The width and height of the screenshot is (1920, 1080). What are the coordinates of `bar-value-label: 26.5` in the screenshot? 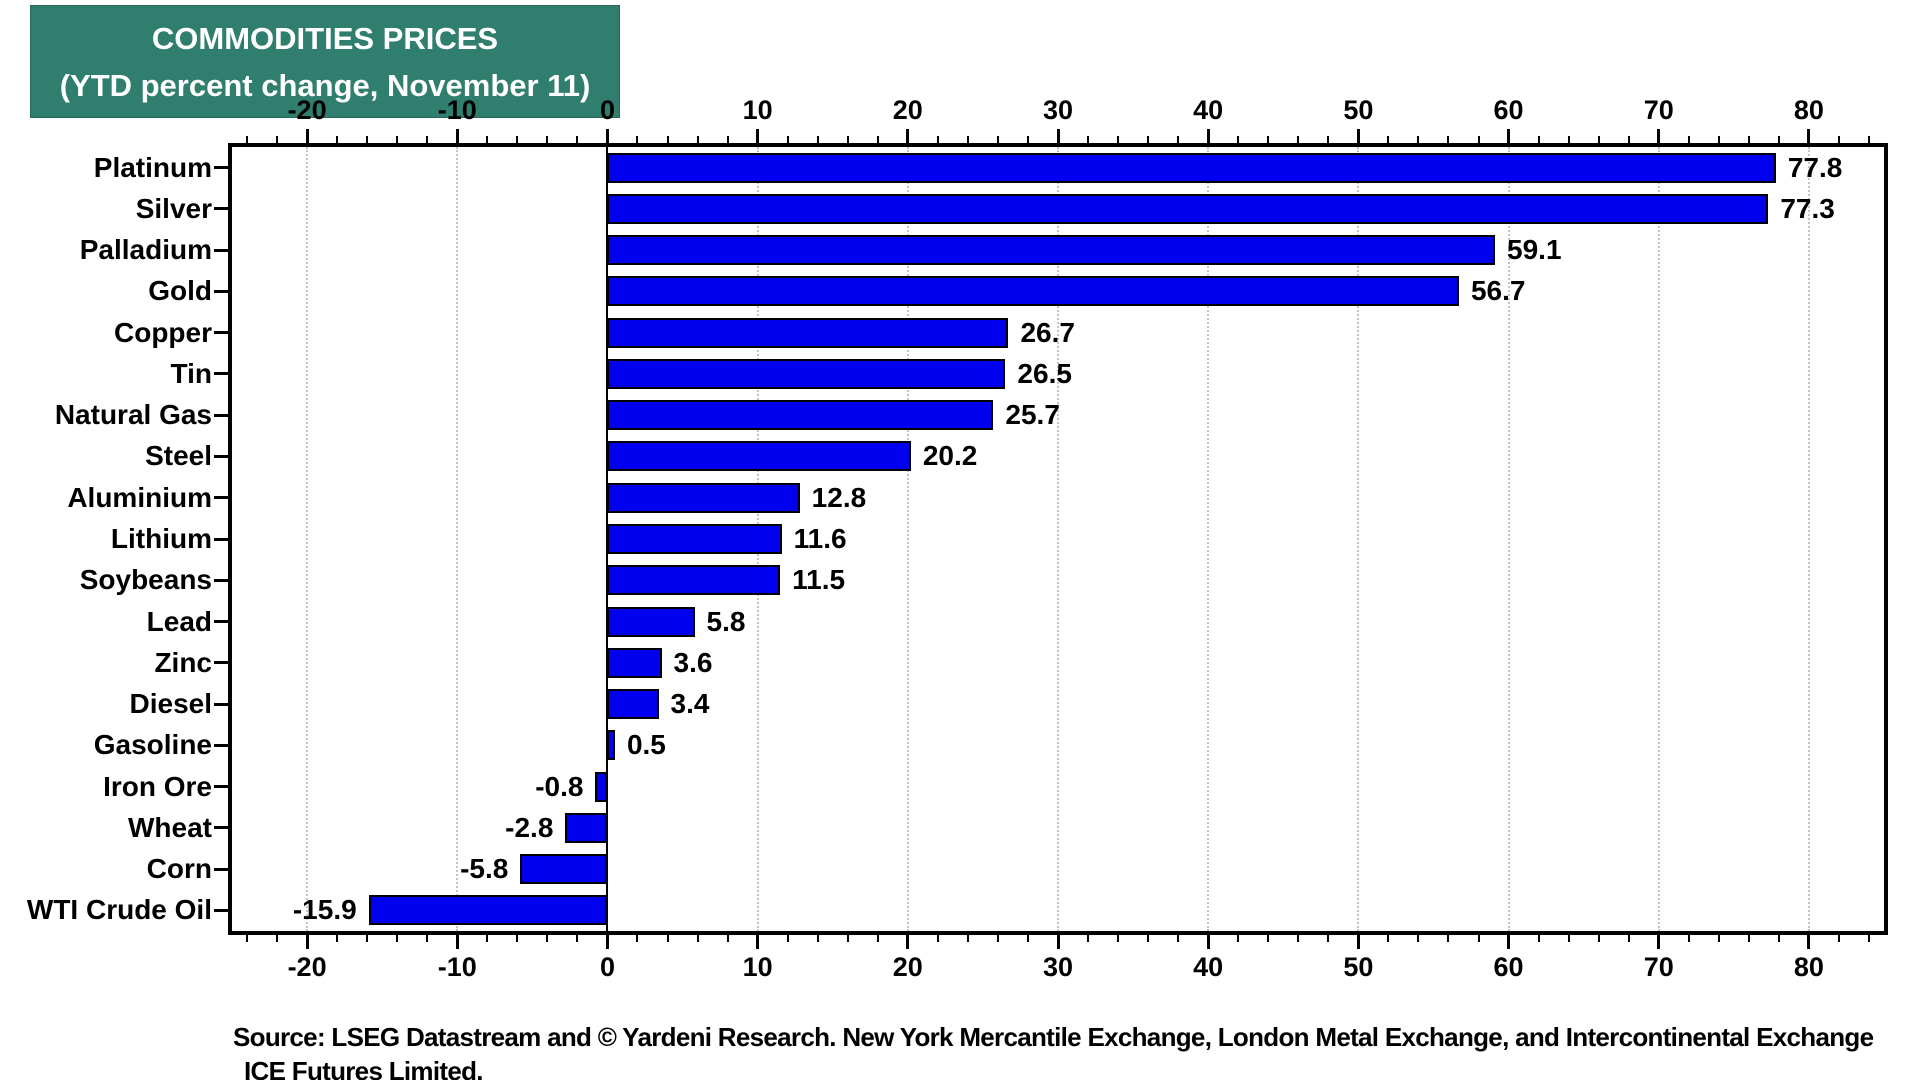 It's located at (1044, 373).